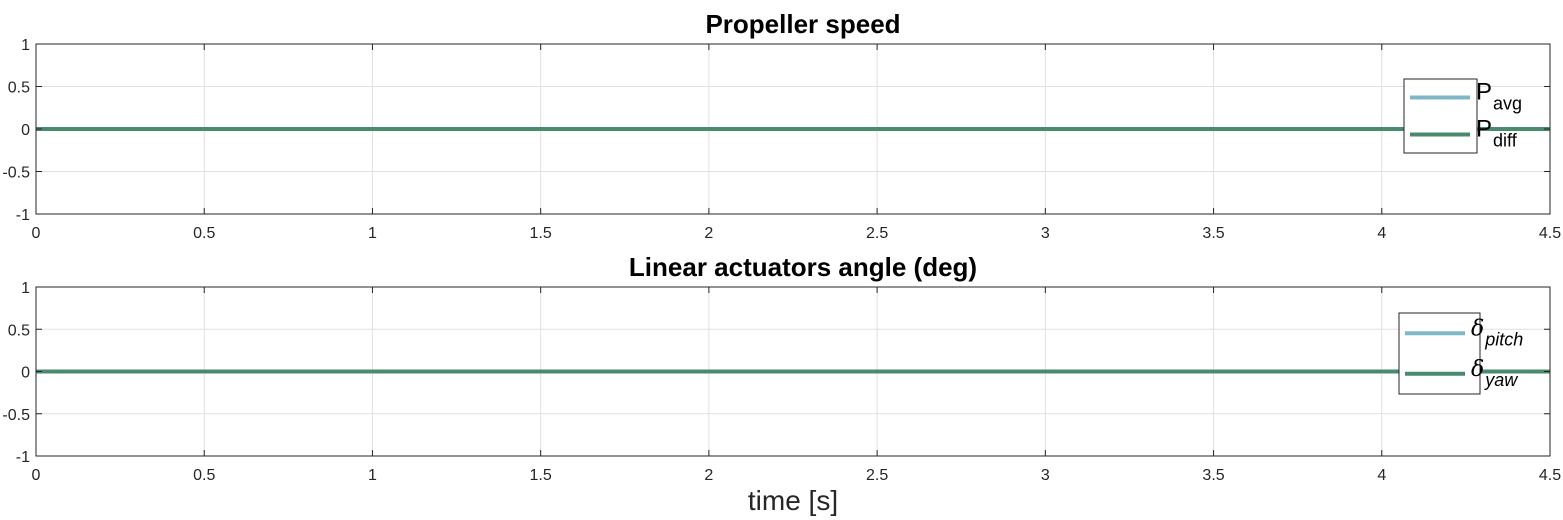 The height and width of the screenshot is (520, 1563). Describe the element at coordinates (1497, 133) in the screenshot. I see `legend-label: Pdiff` at that location.